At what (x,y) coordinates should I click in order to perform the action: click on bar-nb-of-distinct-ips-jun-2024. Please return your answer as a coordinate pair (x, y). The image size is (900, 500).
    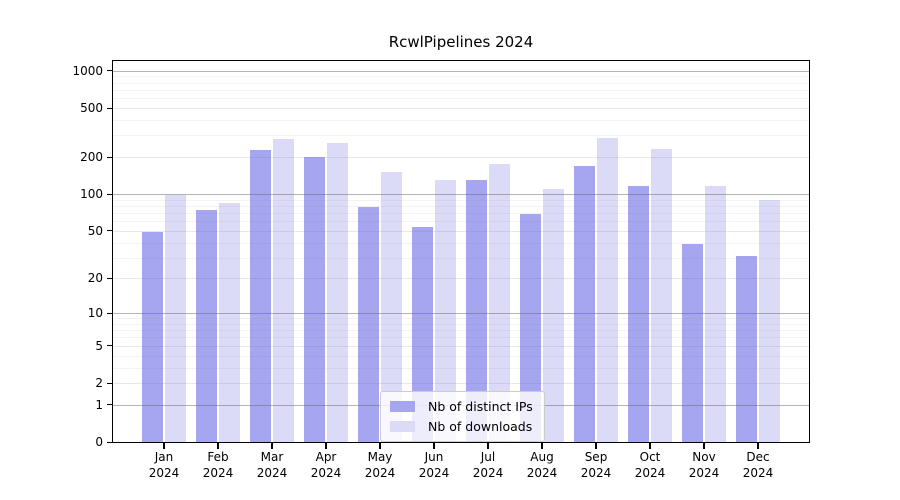
    Looking at the image, I should click on (422, 334).